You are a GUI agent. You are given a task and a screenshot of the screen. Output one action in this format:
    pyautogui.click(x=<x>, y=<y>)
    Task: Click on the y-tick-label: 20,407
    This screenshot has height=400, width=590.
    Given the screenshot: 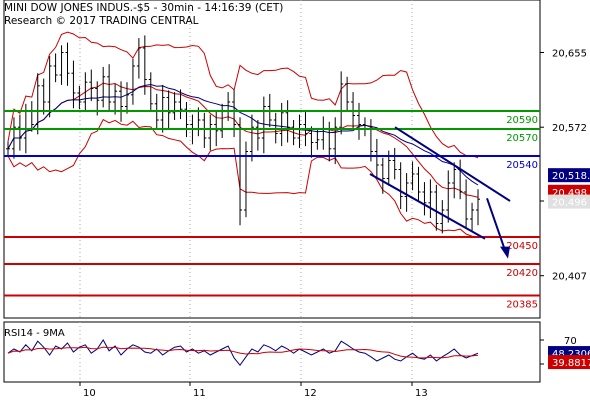 What is the action you would take?
    pyautogui.click(x=569, y=277)
    